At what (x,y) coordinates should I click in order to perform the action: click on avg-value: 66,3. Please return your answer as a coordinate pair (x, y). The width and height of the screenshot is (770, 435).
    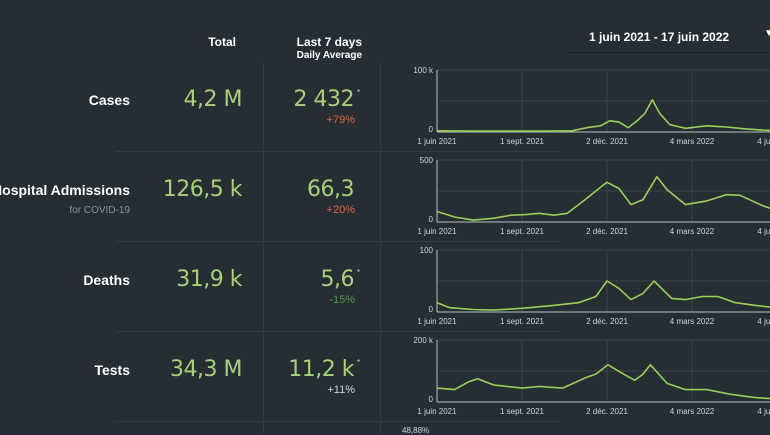
    Looking at the image, I should click on (330, 189).